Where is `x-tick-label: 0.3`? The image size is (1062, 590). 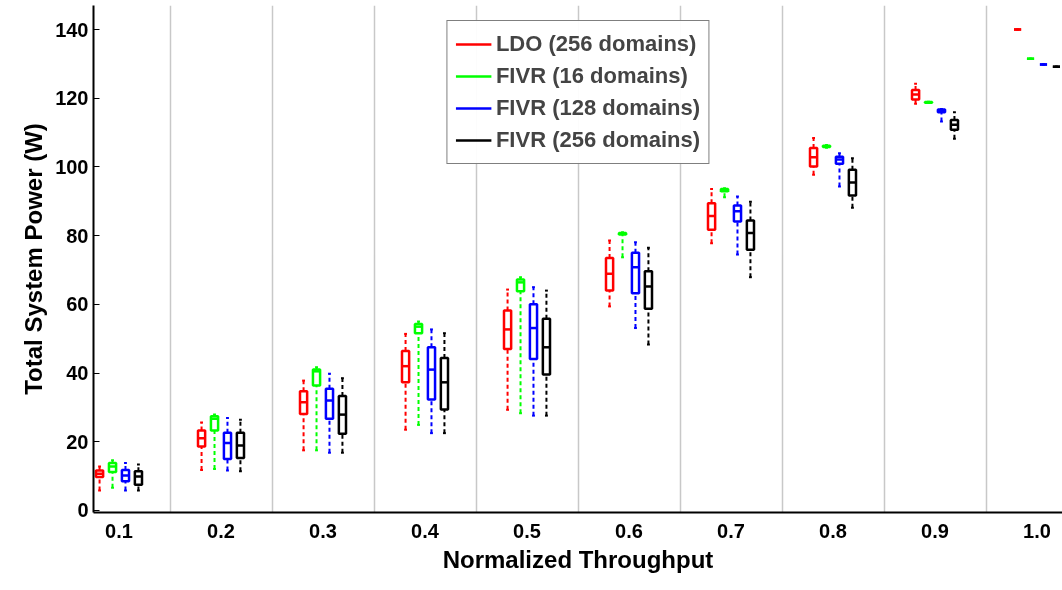 x-tick-label: 0.3 is located at coordinates (323, 530).